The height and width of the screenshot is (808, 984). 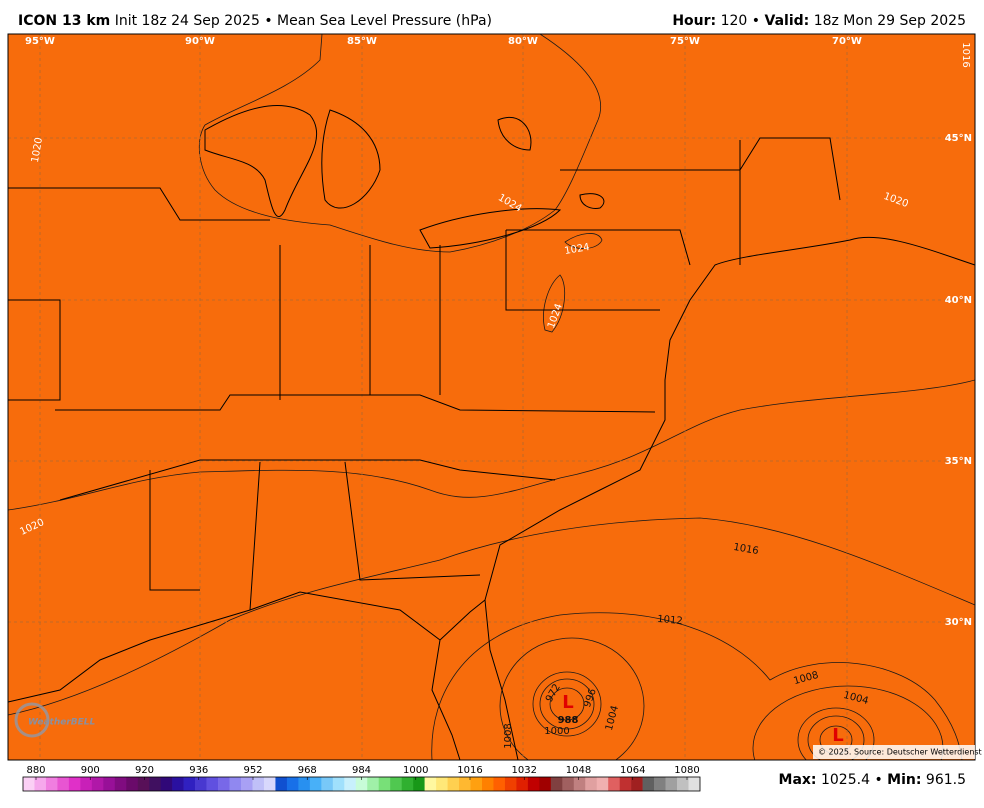 I want to click on colorbar-tick-label: 880, so click(x=35, y=770).